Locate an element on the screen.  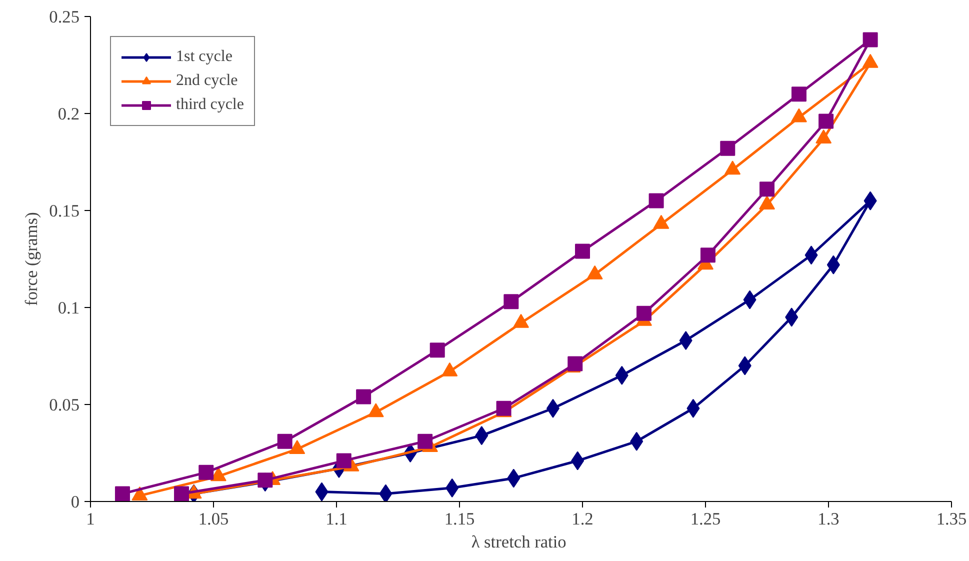
x-tick-label: 1.35 is located at coordinates (951, 519).